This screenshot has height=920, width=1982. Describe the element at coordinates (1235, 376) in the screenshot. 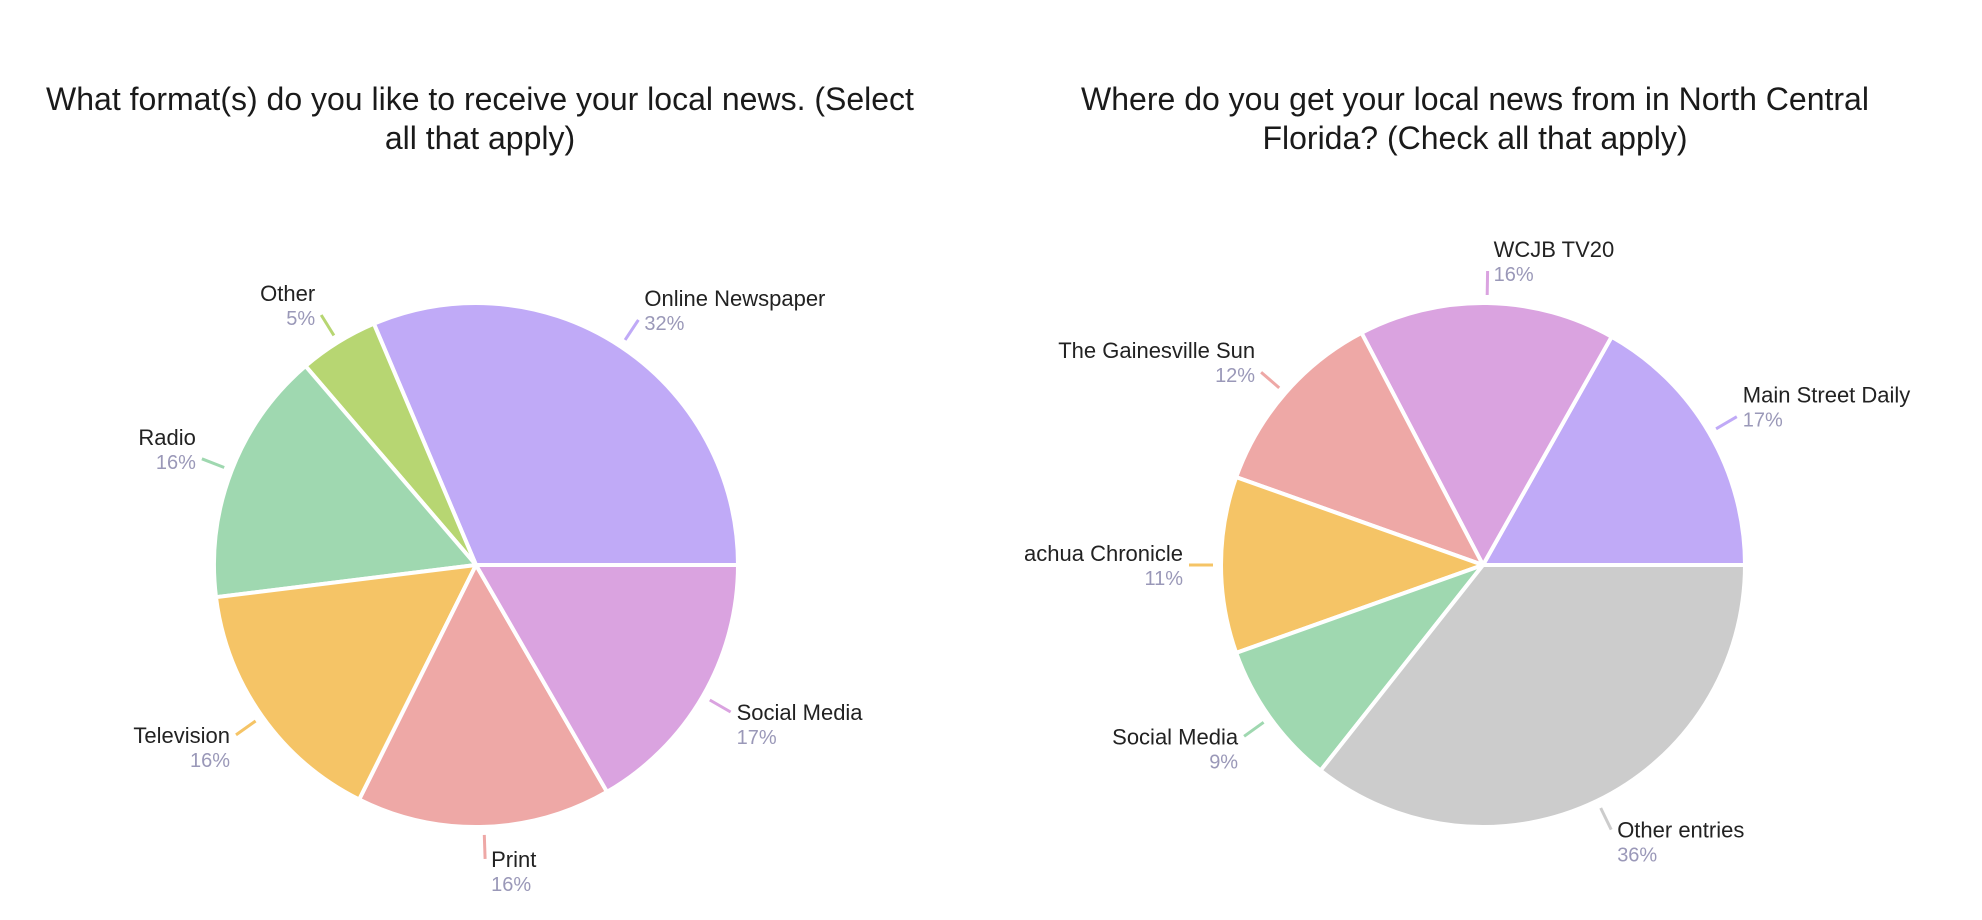

I see `slice-percent-the-gainesville-sun: 12%` at that location.